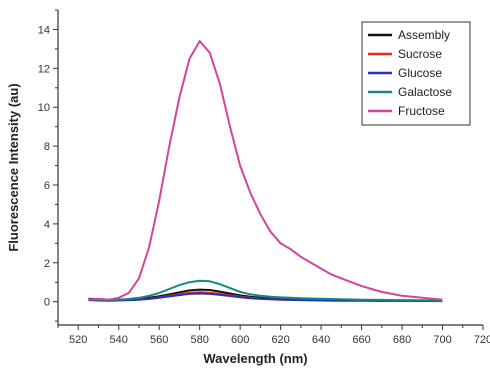  I want to click on legend-label: Sucrose, so click(420, 54).